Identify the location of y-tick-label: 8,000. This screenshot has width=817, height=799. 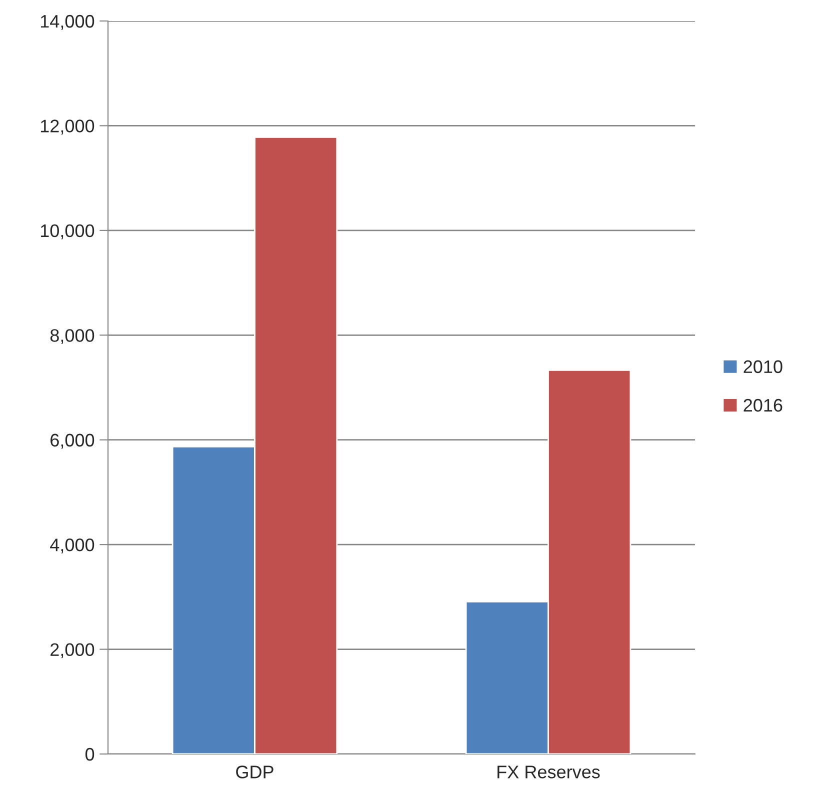
(72, 336).